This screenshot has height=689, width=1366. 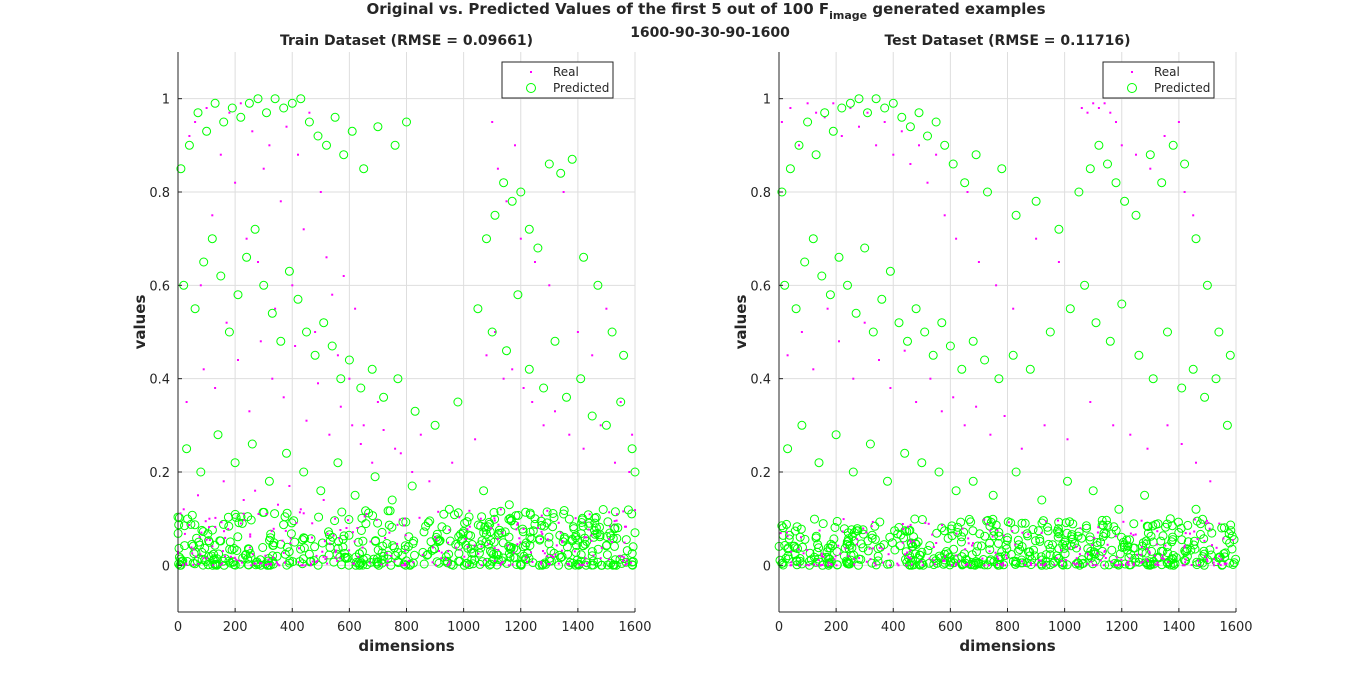 What do you see at coordinates (166, 100) in the screenshot?
I see `y-tick-label: 1` at bounding box center [166, 100].